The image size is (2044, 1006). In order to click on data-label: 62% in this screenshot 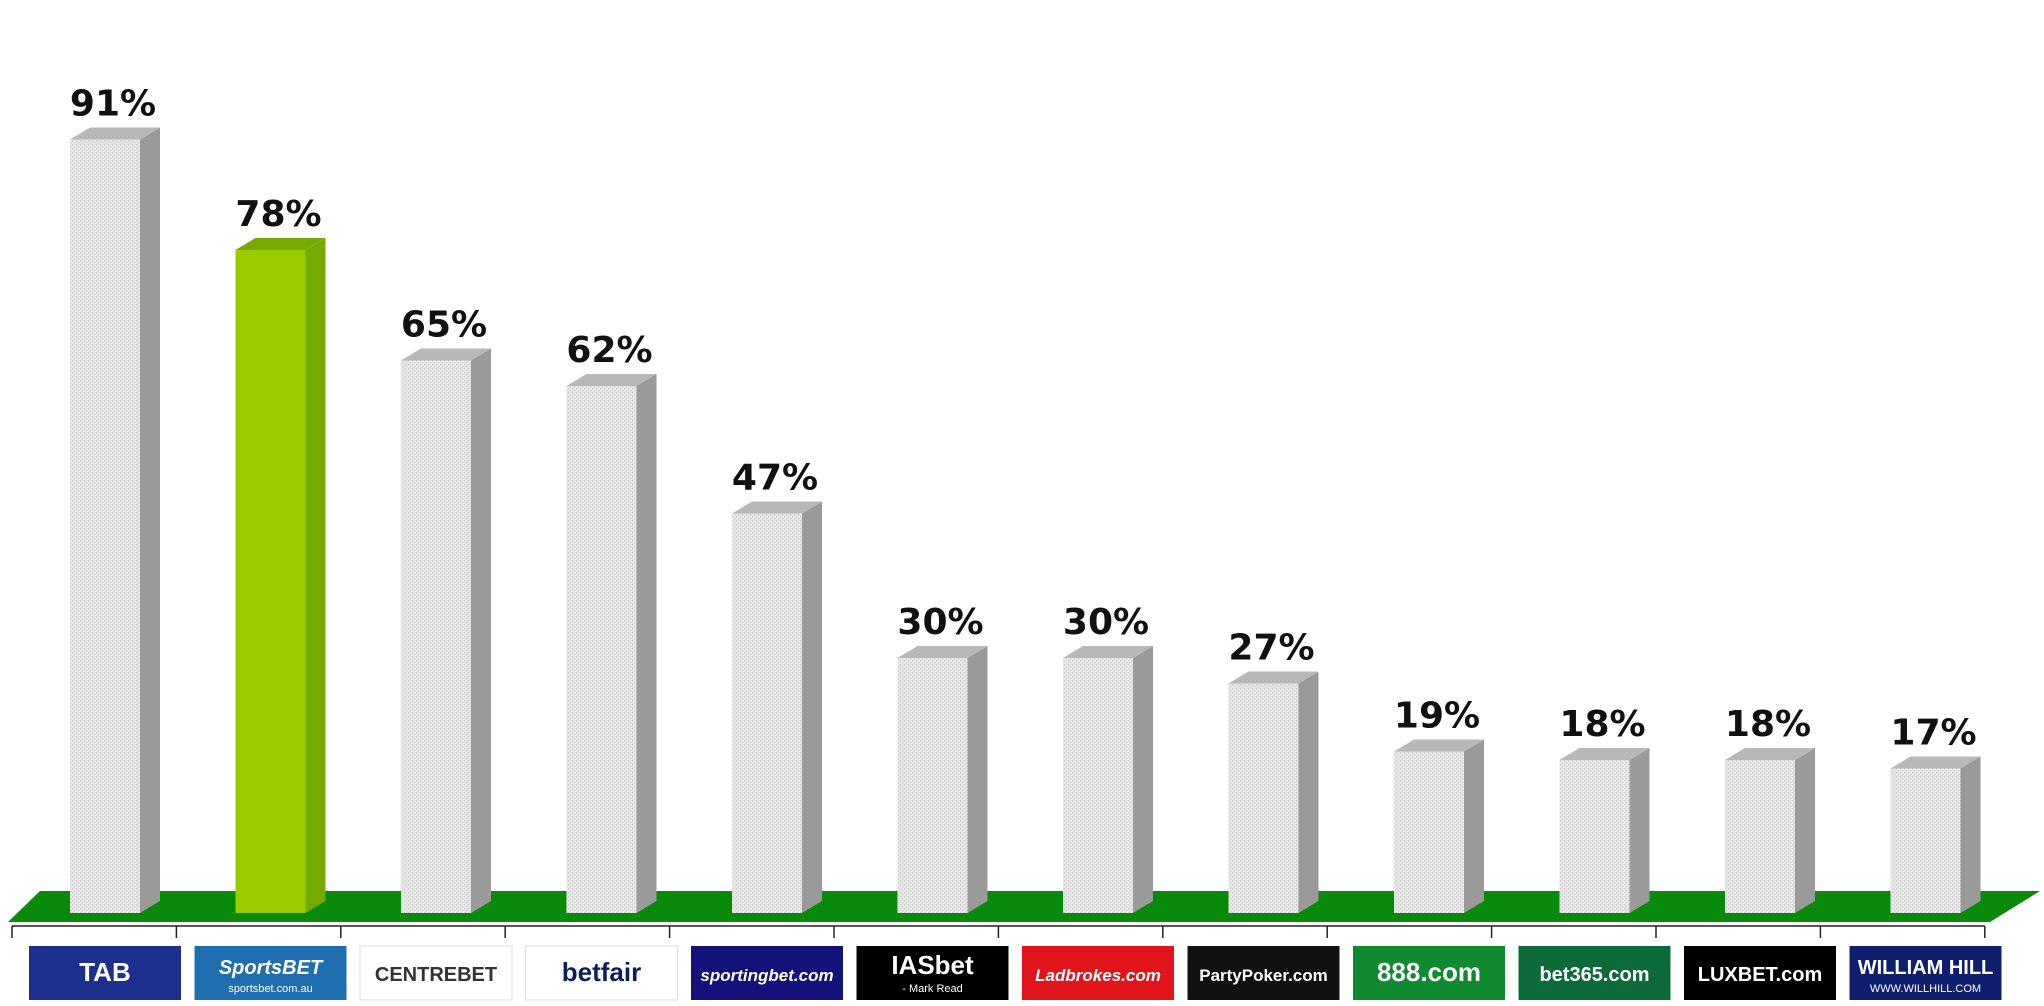, I will do `click(609, 350)`.